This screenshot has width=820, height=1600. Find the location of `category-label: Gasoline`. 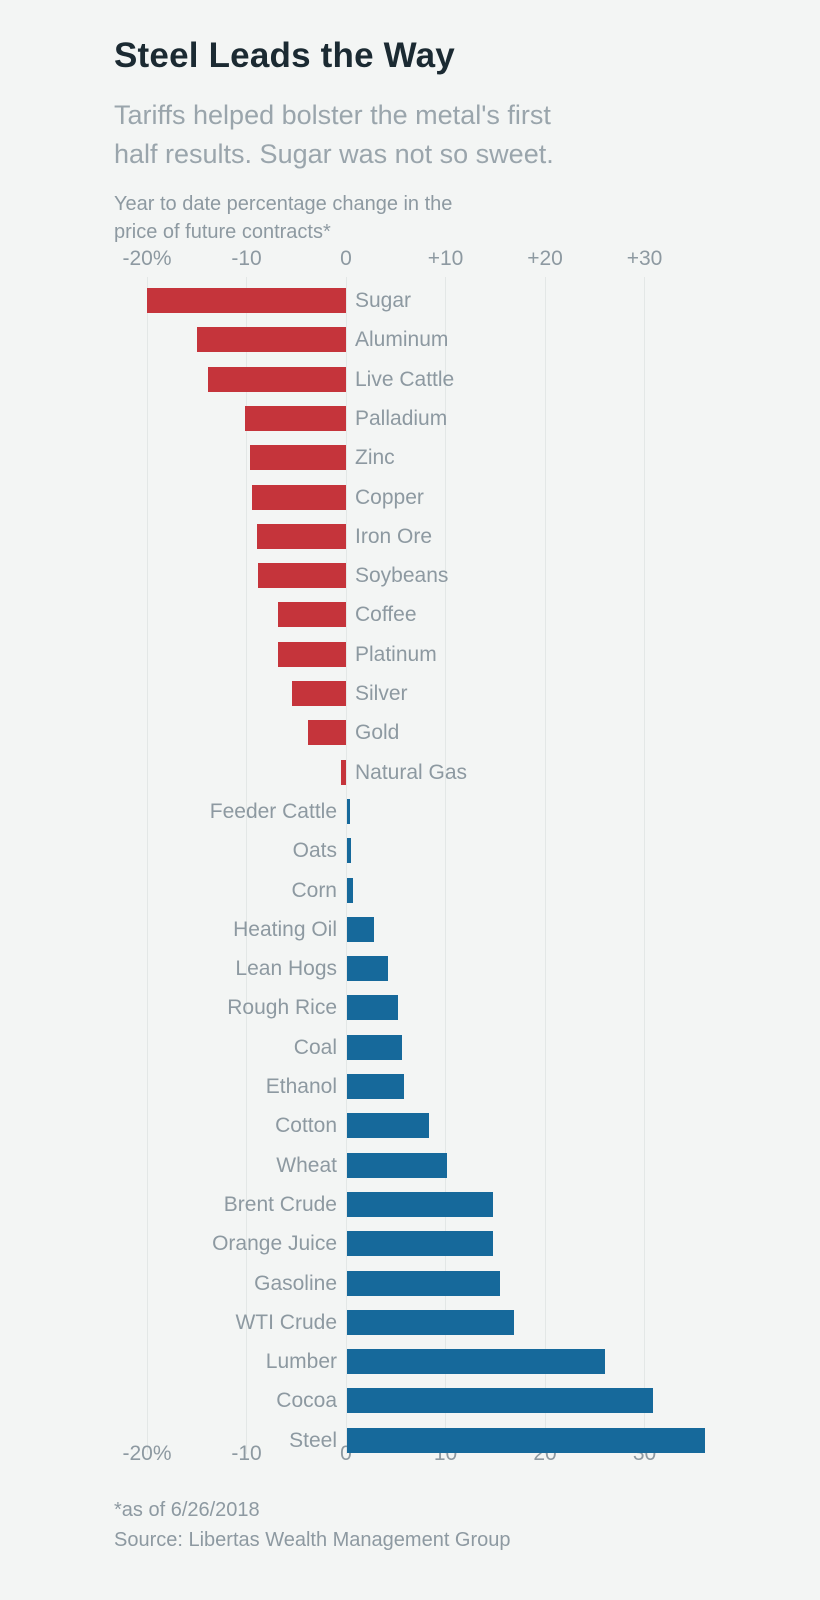

category-label: Gasoline is located at coordinates (295, 1283).